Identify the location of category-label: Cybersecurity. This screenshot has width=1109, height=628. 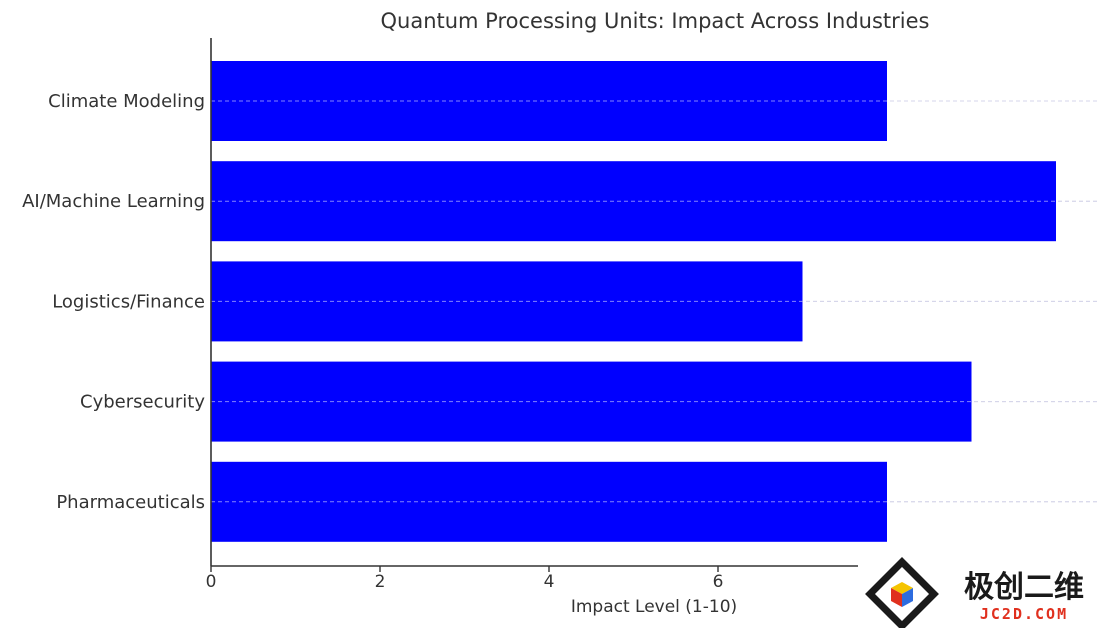
(142, 402).